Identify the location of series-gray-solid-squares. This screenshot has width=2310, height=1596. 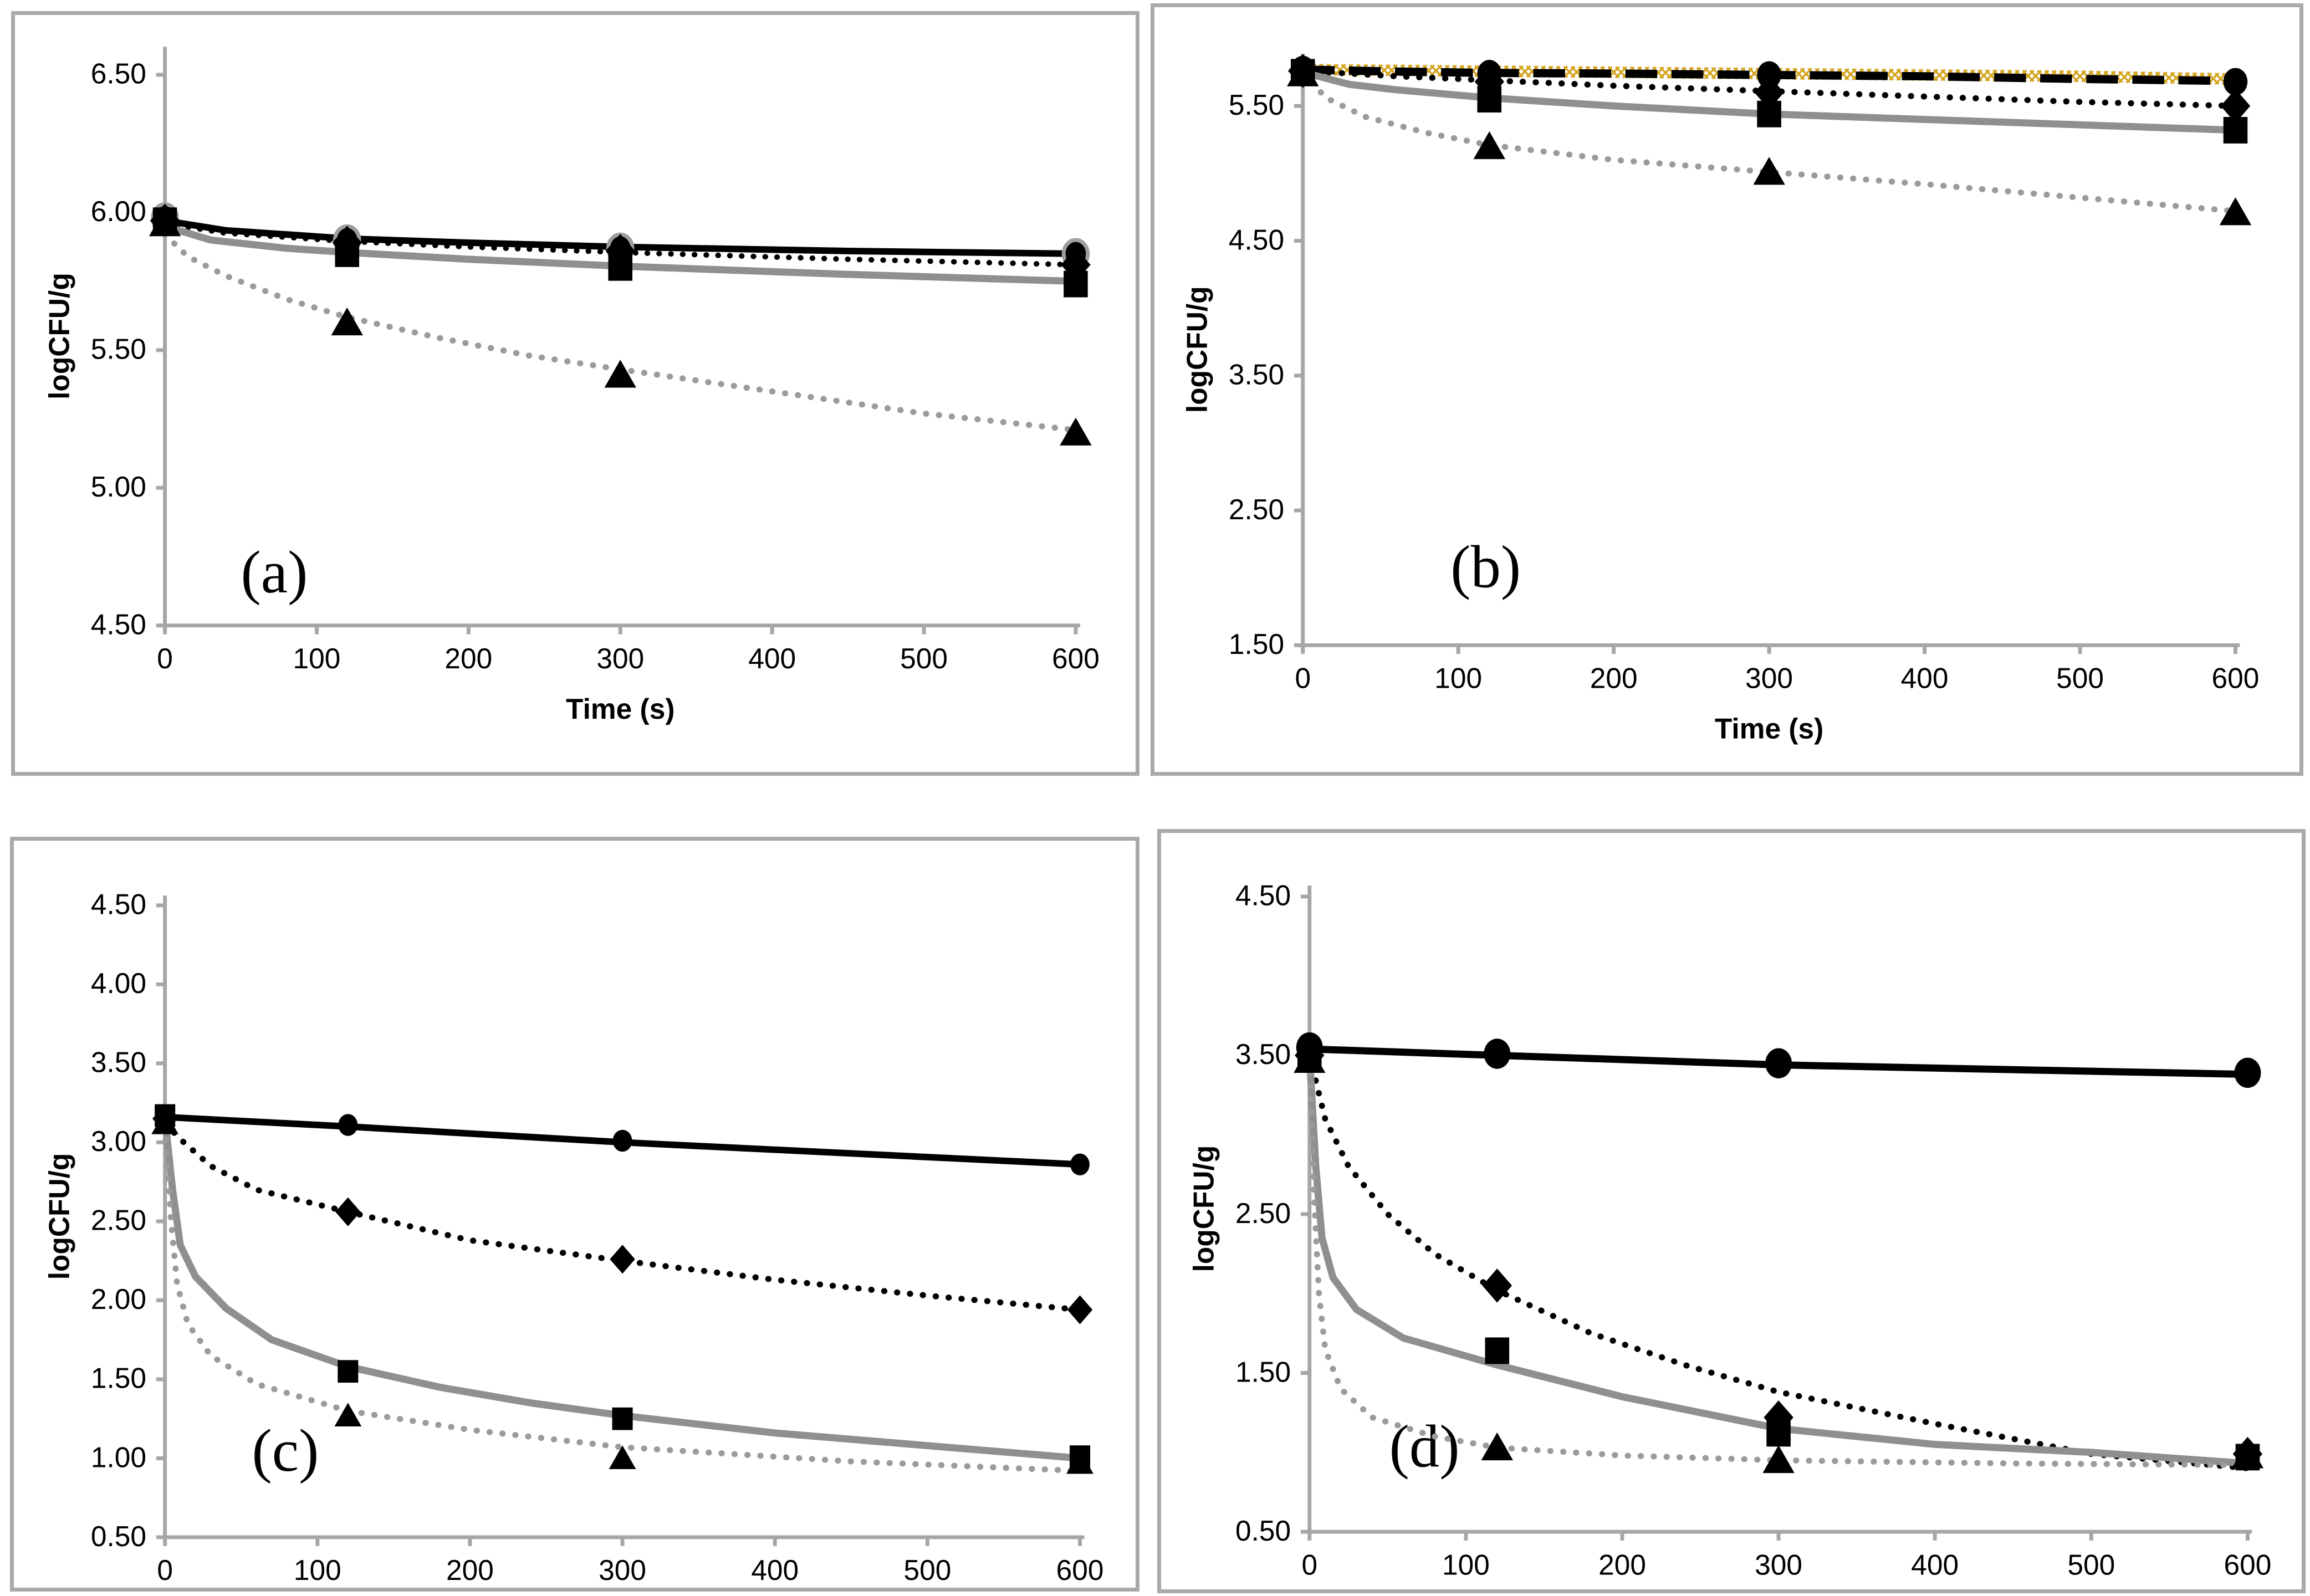
(623, 1286).